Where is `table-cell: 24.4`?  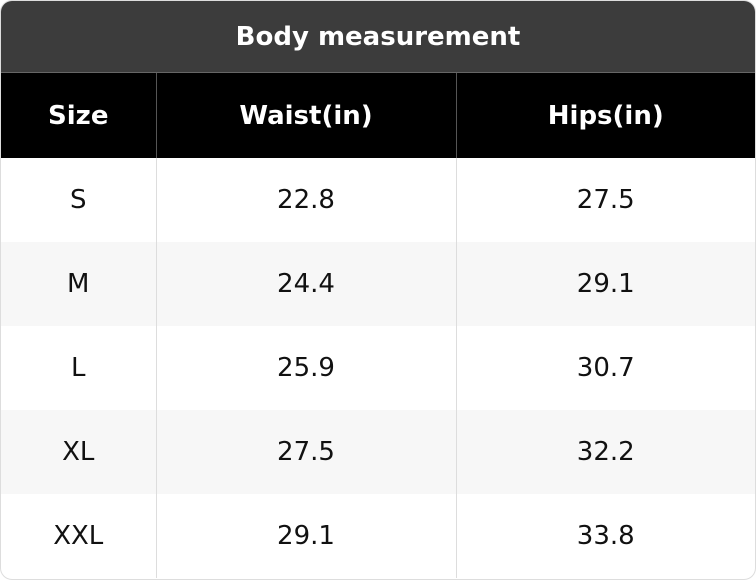
table-cell: 24.4 is located at coordinates (306, 284).